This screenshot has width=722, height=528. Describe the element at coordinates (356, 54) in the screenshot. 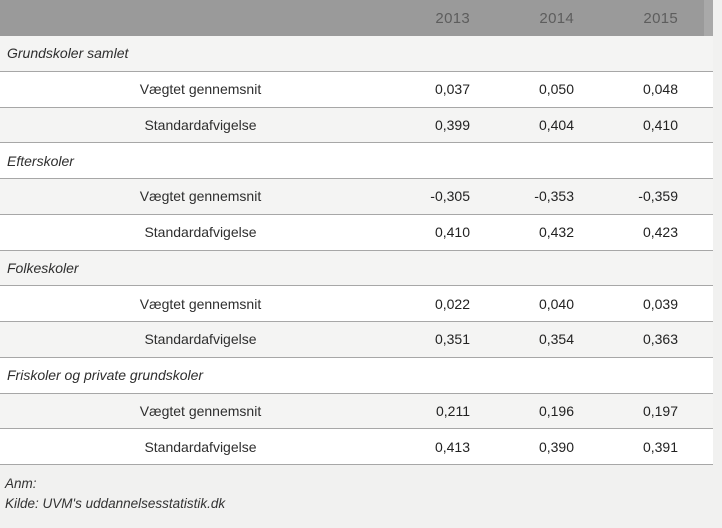

I see `section-grundskoler-samlet: Grundskoler samlet` at that location.